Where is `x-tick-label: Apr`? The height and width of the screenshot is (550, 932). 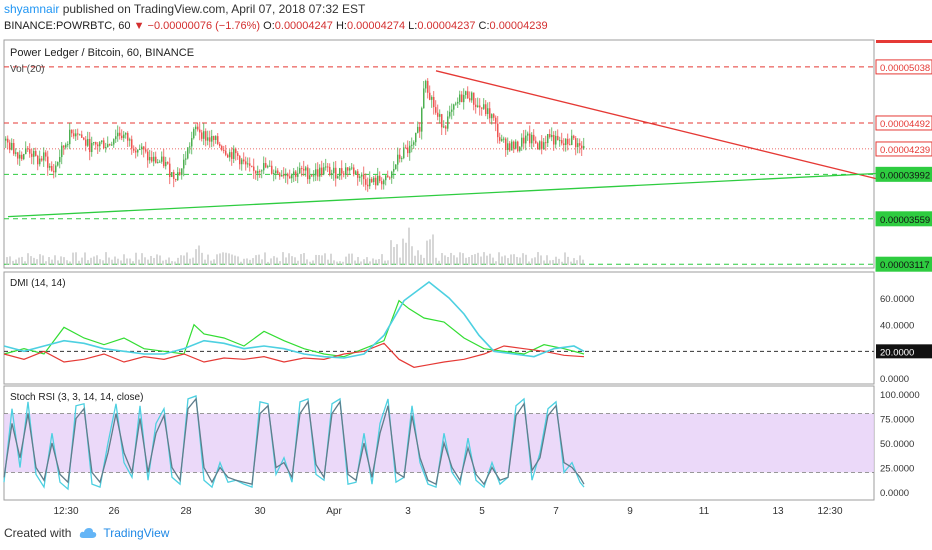 x-tick-label: Apr is located at coordinates (334, 511).